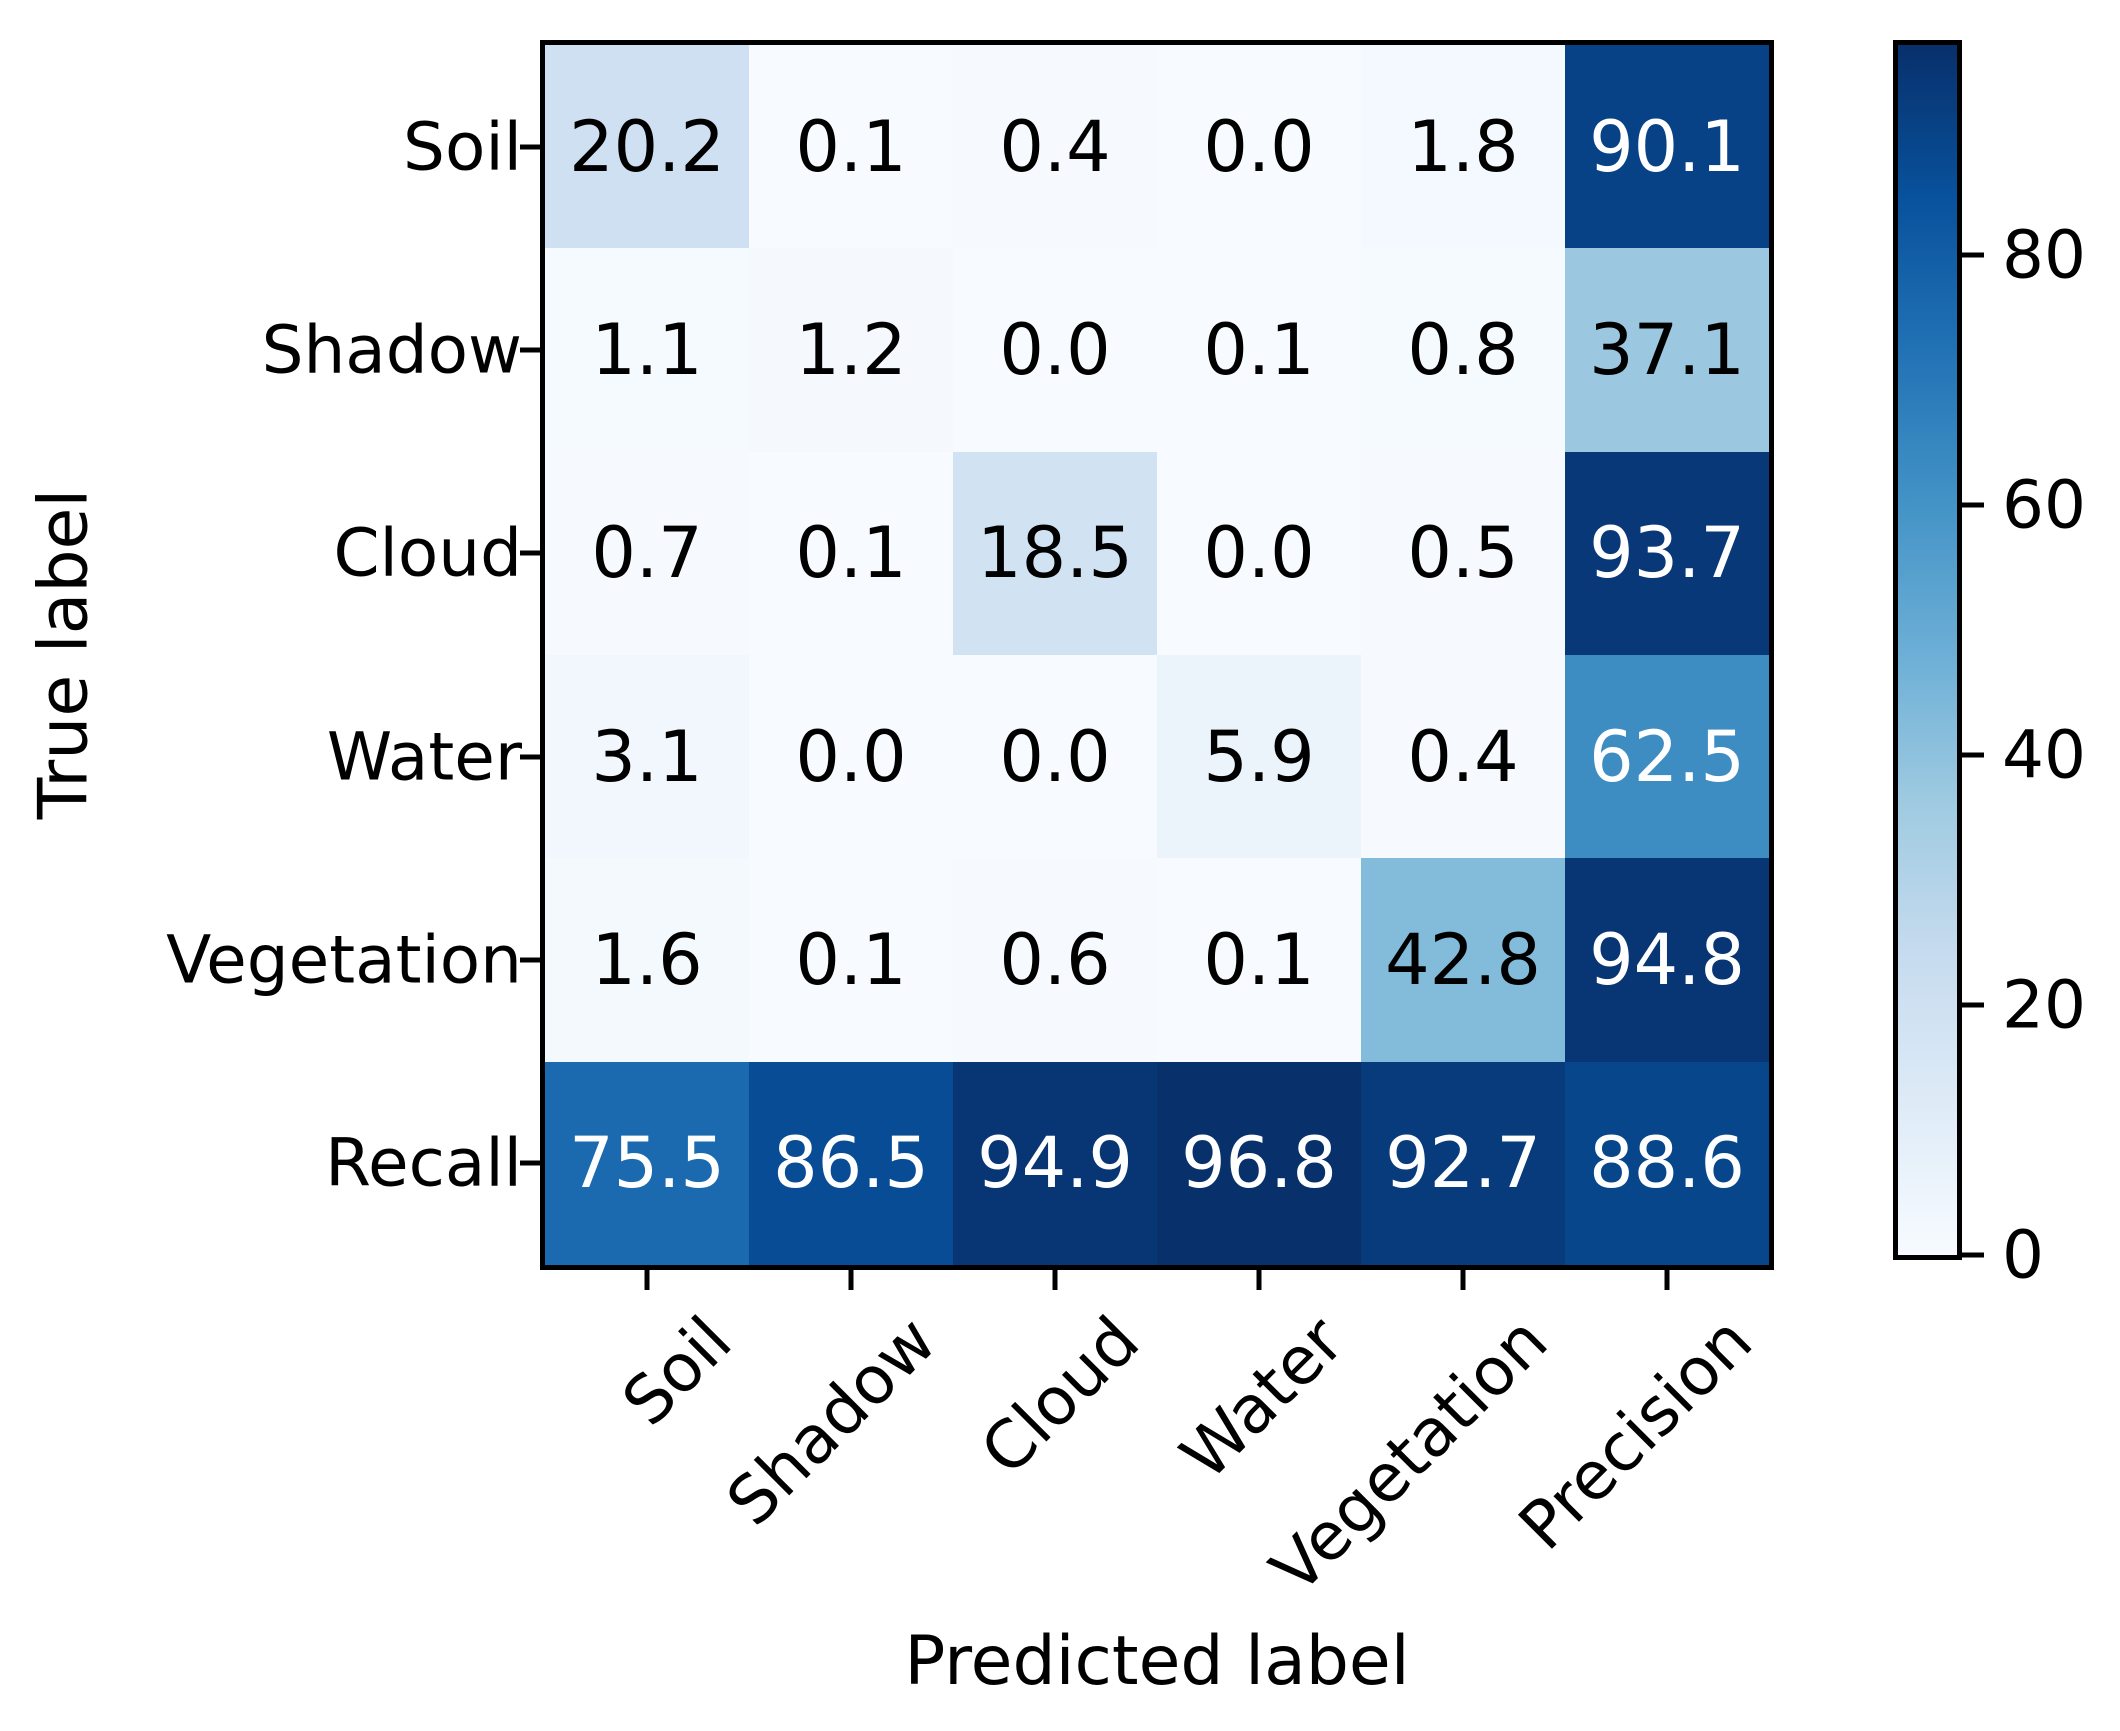 This screenshot has width=2120, height=1731. I want to click on heatmap-cell-value: 1.6, so click(647, 959).